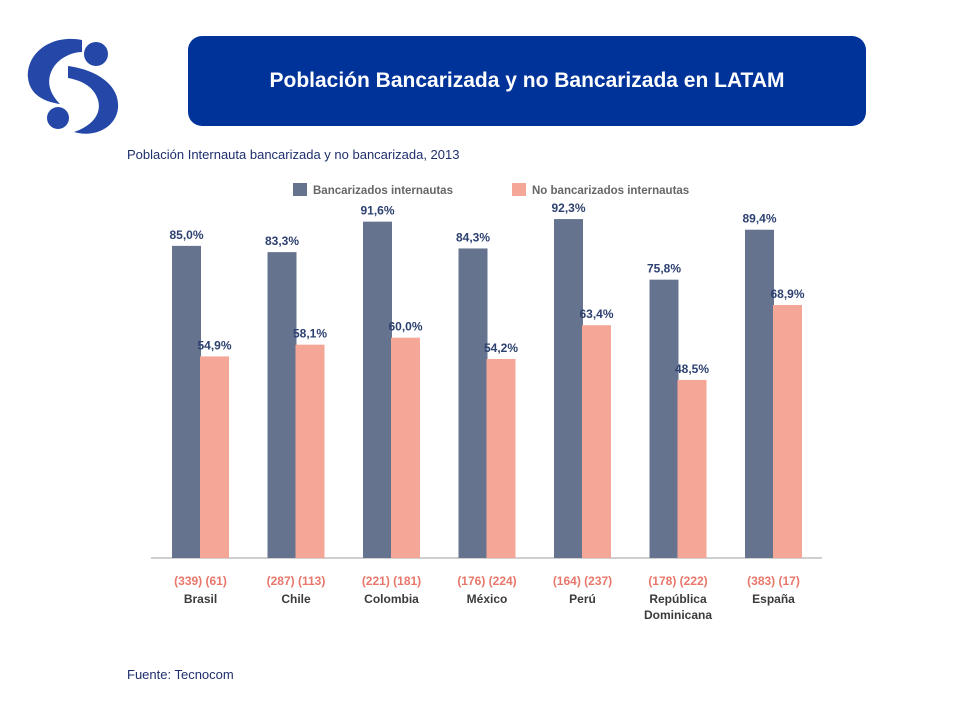  Describe the element at coordinates (296, 599) in the screenshot. I see `category-label: Chile` at that location.